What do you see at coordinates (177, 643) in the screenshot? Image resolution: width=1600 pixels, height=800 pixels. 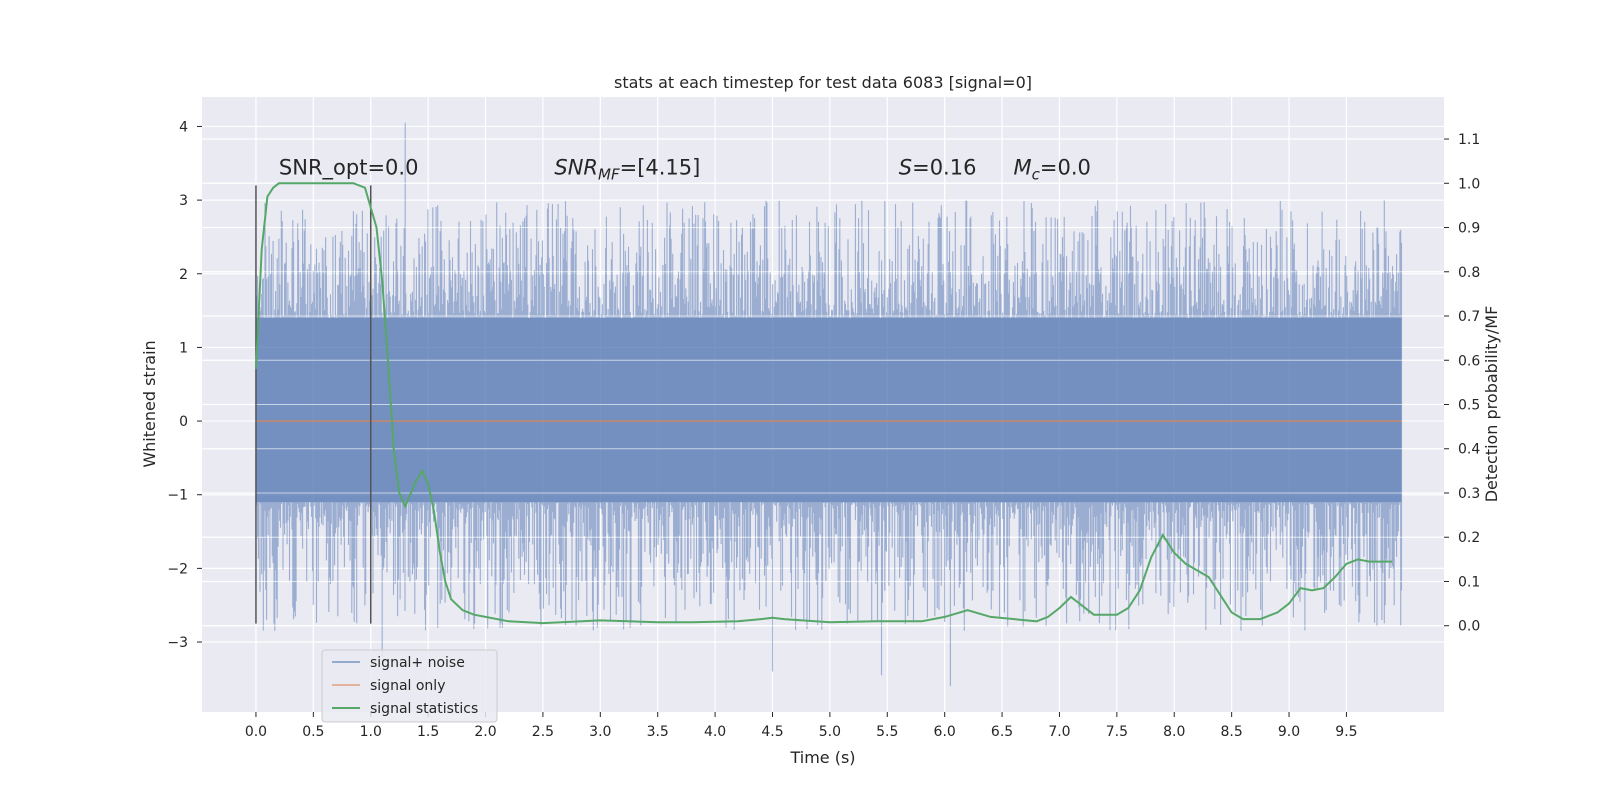 I see `y-tick-label: −3` at bounding box center [177, 643].